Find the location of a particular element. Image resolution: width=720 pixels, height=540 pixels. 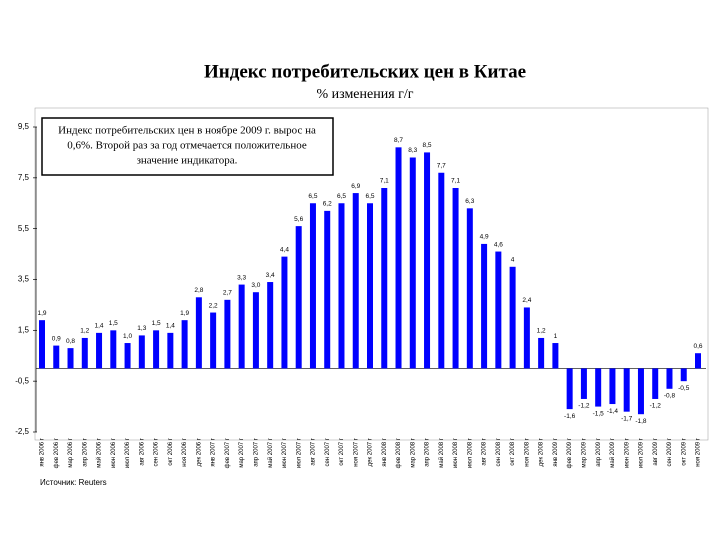

data-label: 5,6 is located at coordinates (298, 219).